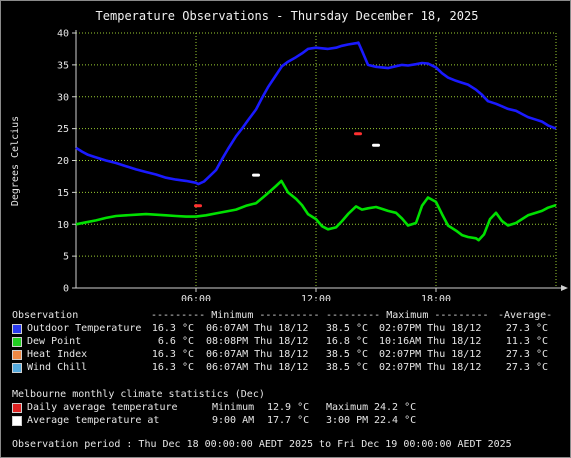  I want to click on marker-average-temperature-at-9-00-am, so click(256, 175).